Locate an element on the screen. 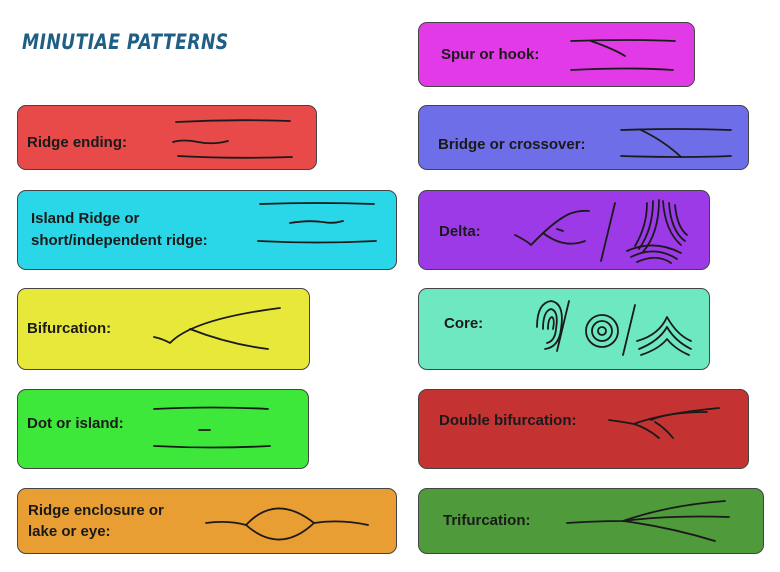 This screenshot has height=572, width=780. bifurcation-label: Bifurcation: is located at coordinates (69, 328).